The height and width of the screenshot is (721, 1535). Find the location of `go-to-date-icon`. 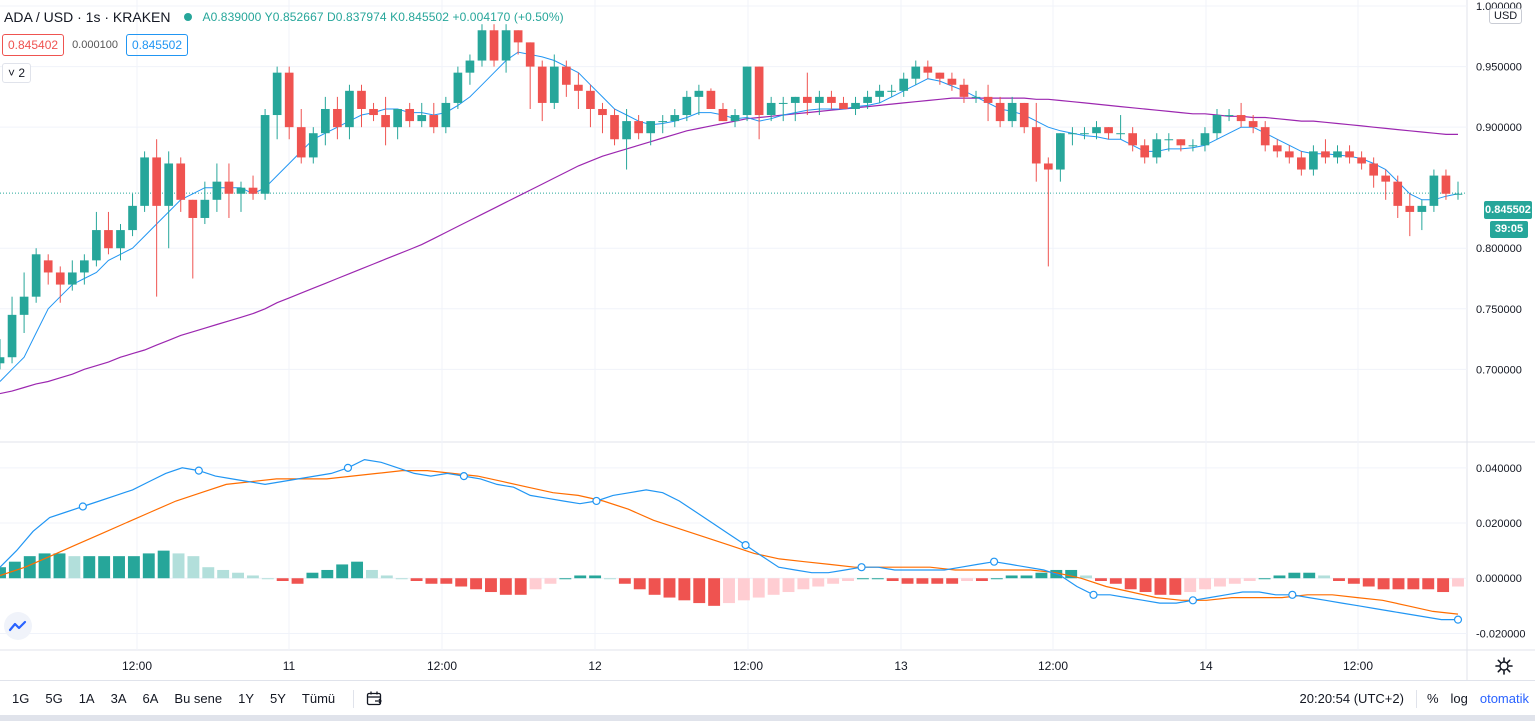

go-to-date-icon is located at coordinates (375, 699).